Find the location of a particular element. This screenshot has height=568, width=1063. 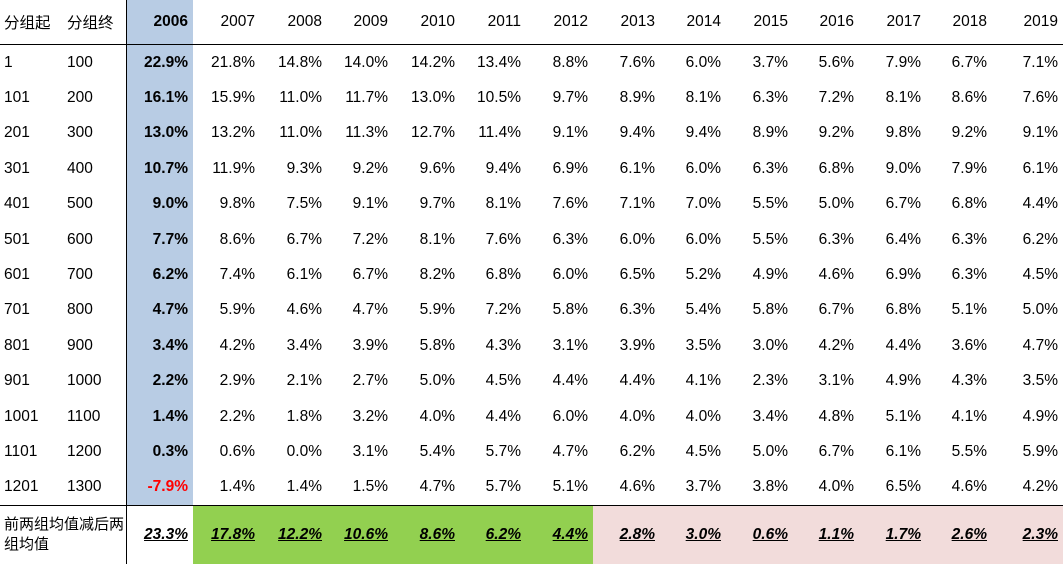

value-cell: 3.4% is located at coordinates (159, 346).